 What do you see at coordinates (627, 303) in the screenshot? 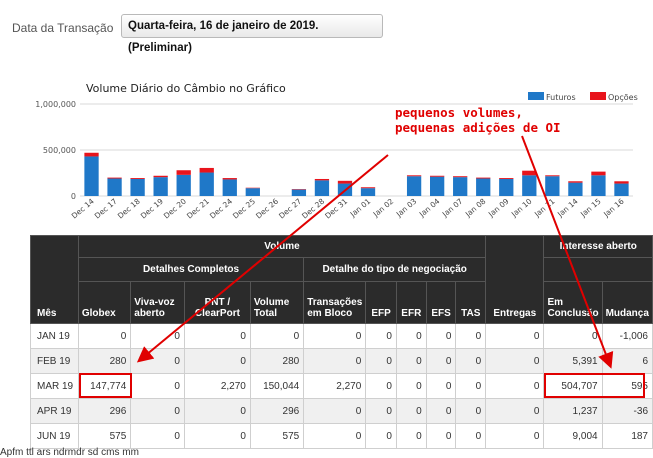
I see `col-mudanca: Mudança` at bounding box center [627, 303].